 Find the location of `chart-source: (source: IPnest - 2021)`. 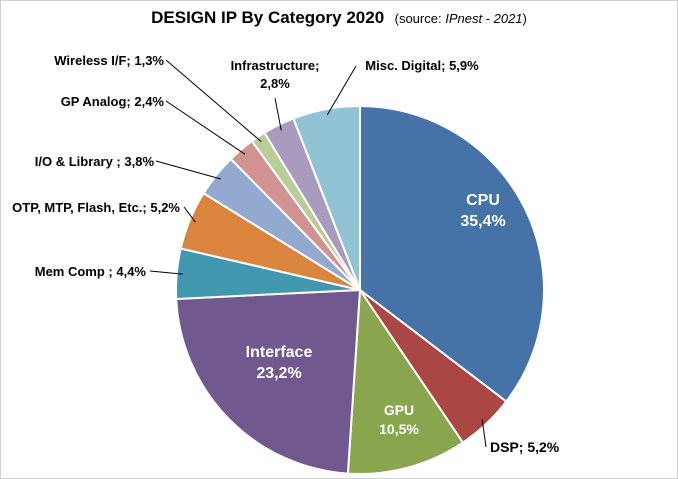

chart-source: (source: IPnest - 2021) is located at coordinates (461, 18).